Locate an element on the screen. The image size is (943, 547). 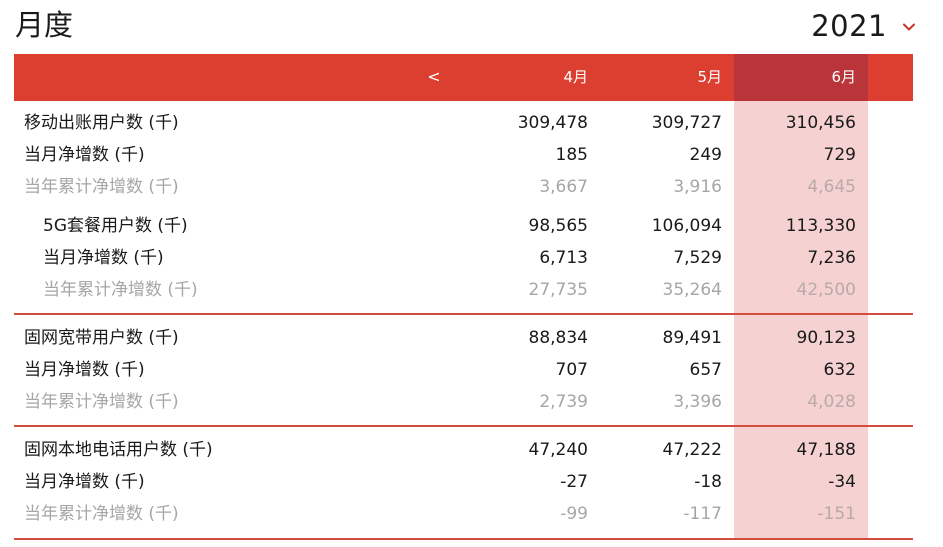
year-selector: 2021 is located at coordinates (864, 26).